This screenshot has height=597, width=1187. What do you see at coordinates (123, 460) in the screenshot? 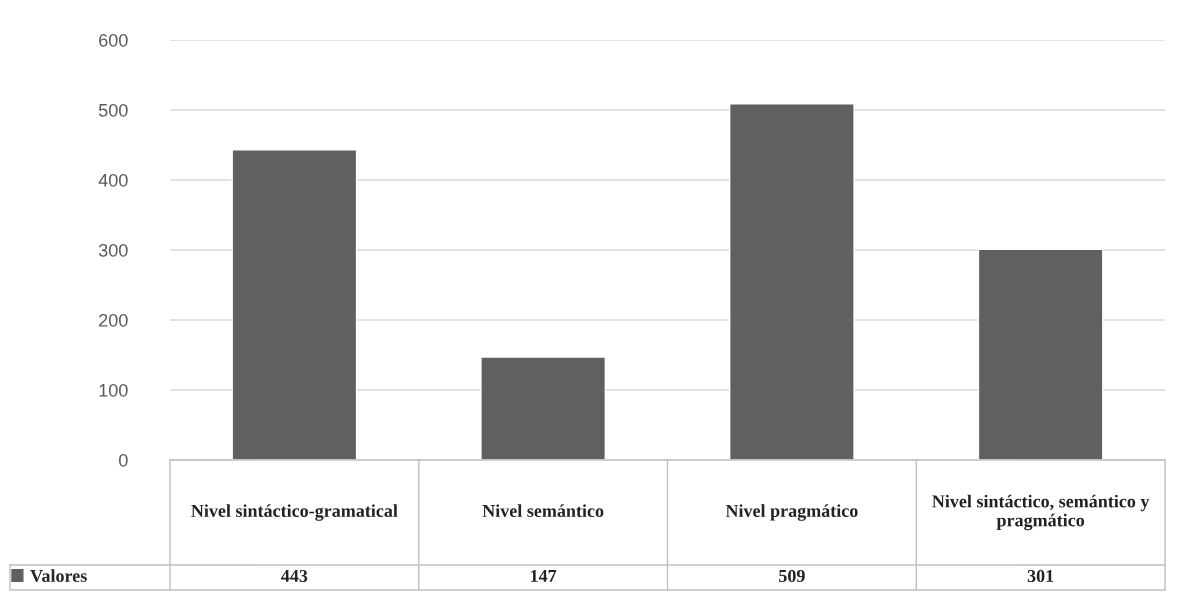
I see `y-tick-label: 0` at bounding box center [123, 460].